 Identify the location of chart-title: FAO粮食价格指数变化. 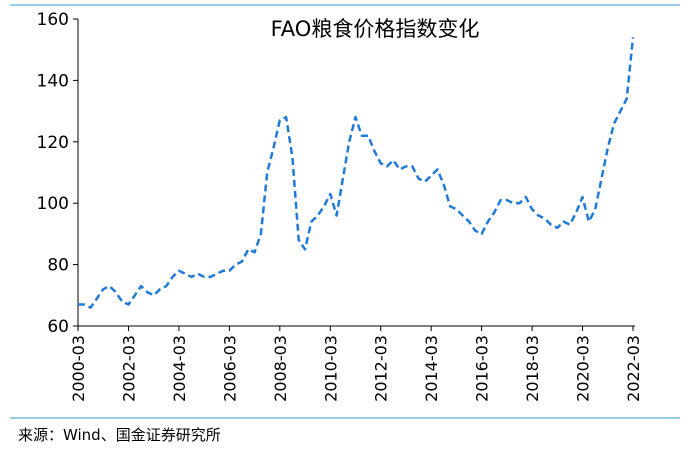
(375, 29).